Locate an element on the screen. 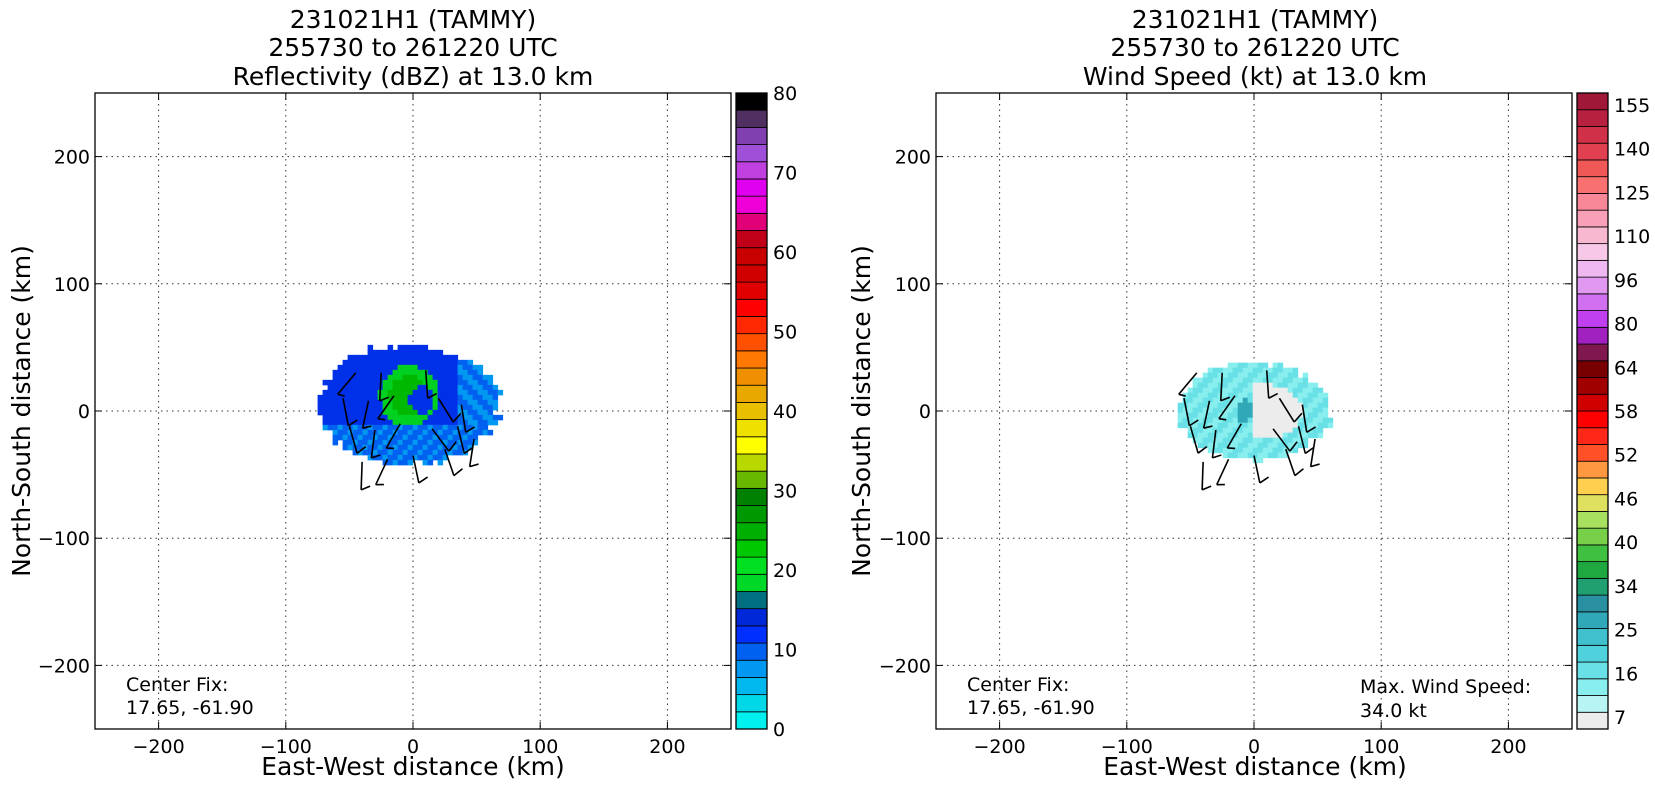  colorbar-segment is located at coordinates (751, 256).